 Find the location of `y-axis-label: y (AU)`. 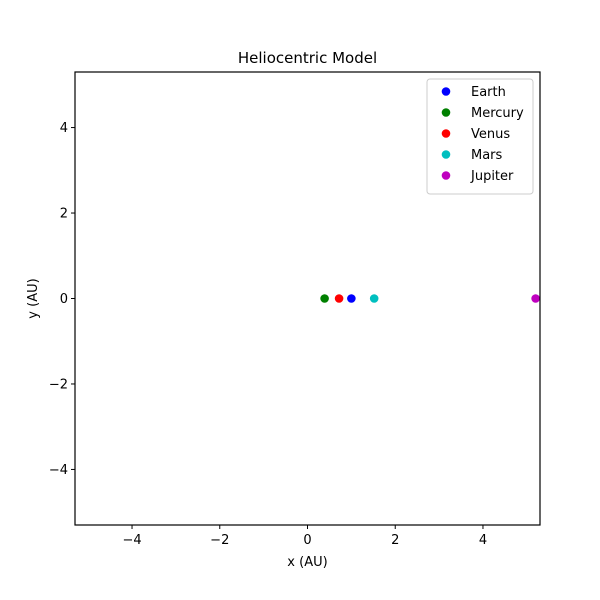

y-axis-label: y (AU) is located at coordinates (33, 298).